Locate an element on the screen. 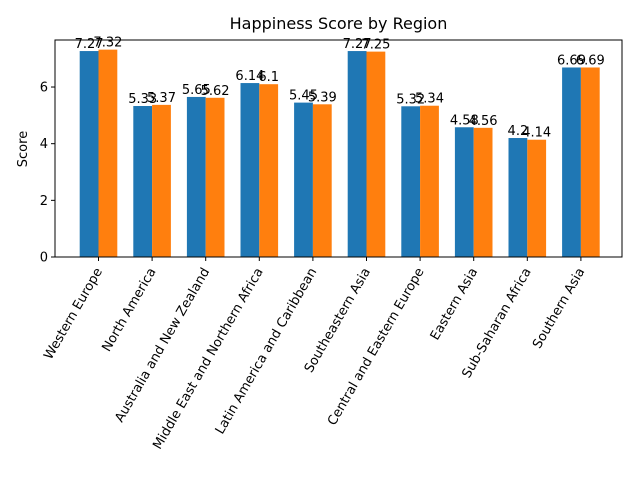 This screenshot has width=640, height=480. data-label: 5.65 is located at coordinates (196, 90).